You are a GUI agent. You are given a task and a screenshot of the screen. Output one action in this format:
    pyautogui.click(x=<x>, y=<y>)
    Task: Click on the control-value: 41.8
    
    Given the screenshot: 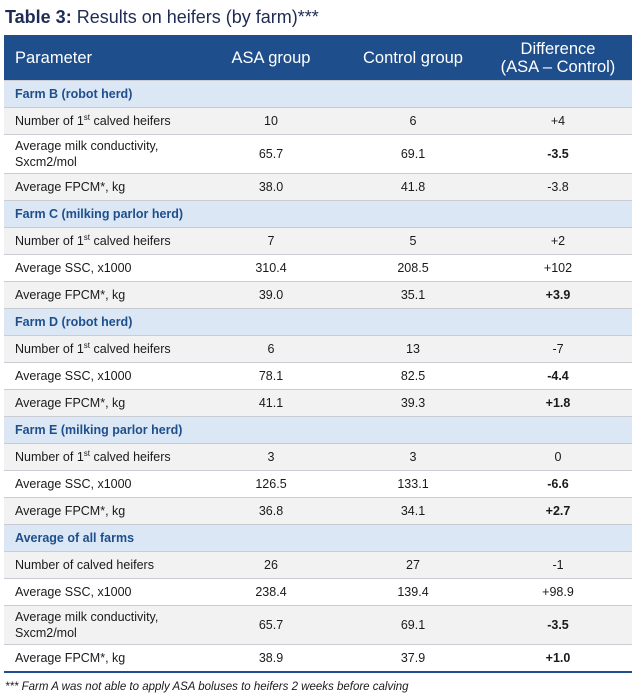 What is the action you would take?
    pyautogui.click(x=413, y=187)
    